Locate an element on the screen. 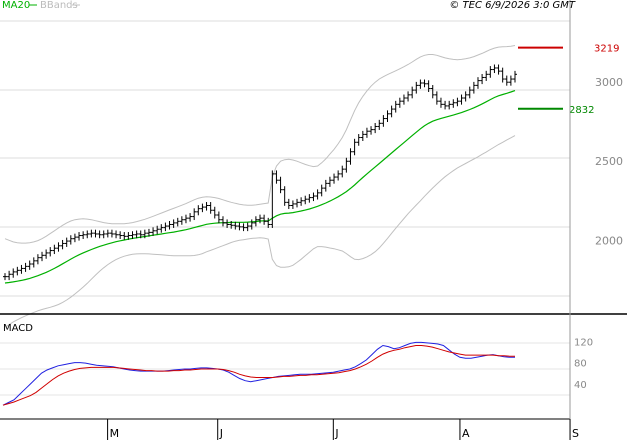 The width and height of the screenshot is (627, 440). price-tick-label: 3000 is located at coordinates (609, 82).